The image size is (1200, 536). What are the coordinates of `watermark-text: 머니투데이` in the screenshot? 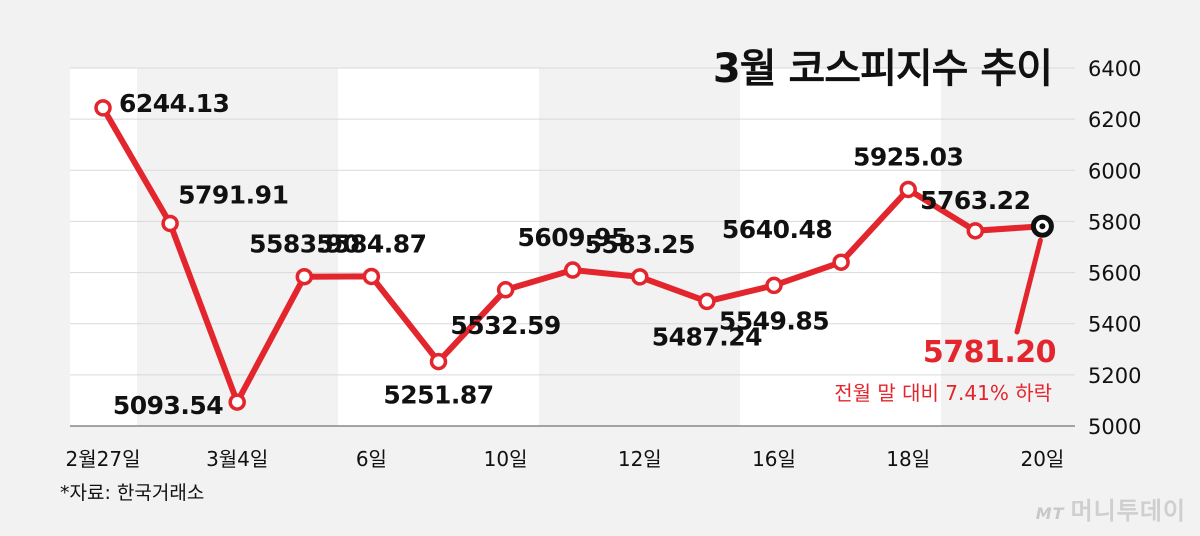 It's located at (1128, 511).